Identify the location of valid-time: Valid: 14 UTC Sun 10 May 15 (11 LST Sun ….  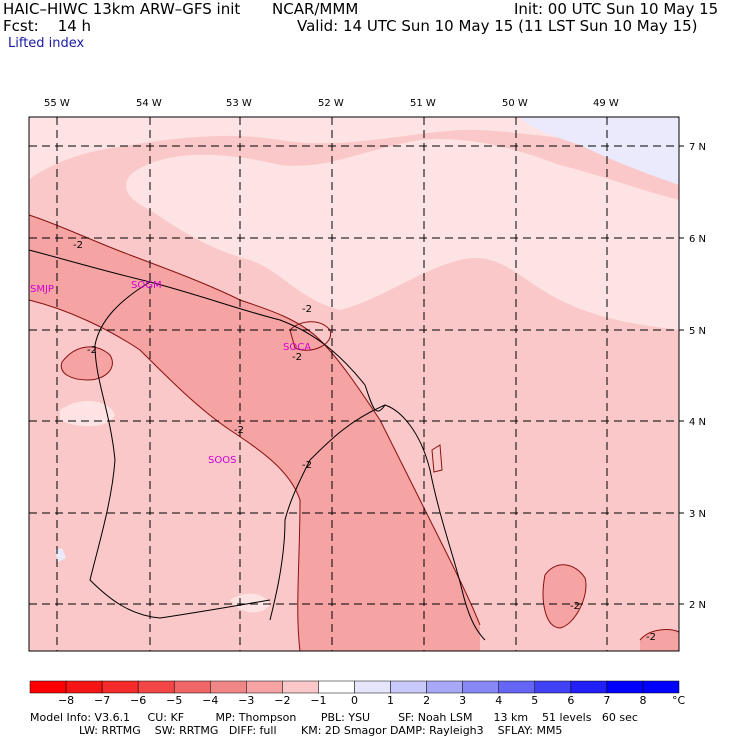
(497, 26).